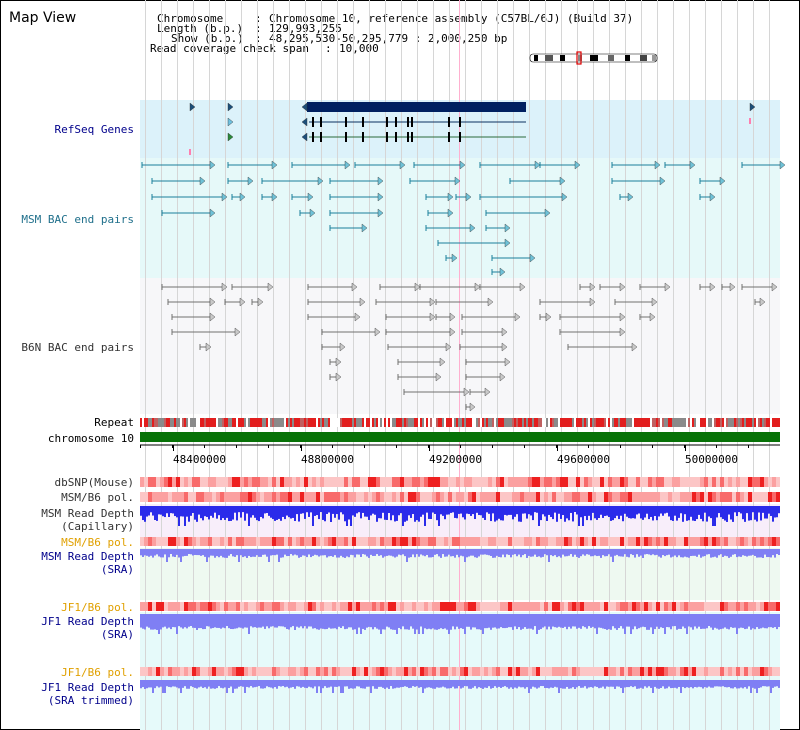 This screenshot has width=800, height=730. I want to click on track-label-msm-b6-pol-2: MSM/B6 pol., so click(97, 542).